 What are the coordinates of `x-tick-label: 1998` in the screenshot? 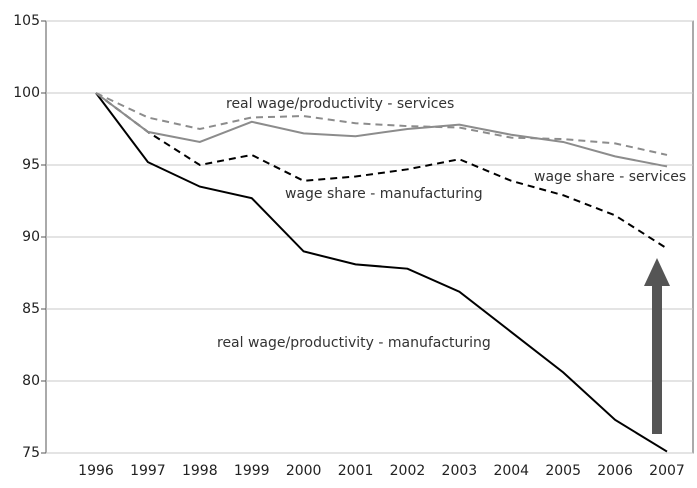 It's located at (200, 471).